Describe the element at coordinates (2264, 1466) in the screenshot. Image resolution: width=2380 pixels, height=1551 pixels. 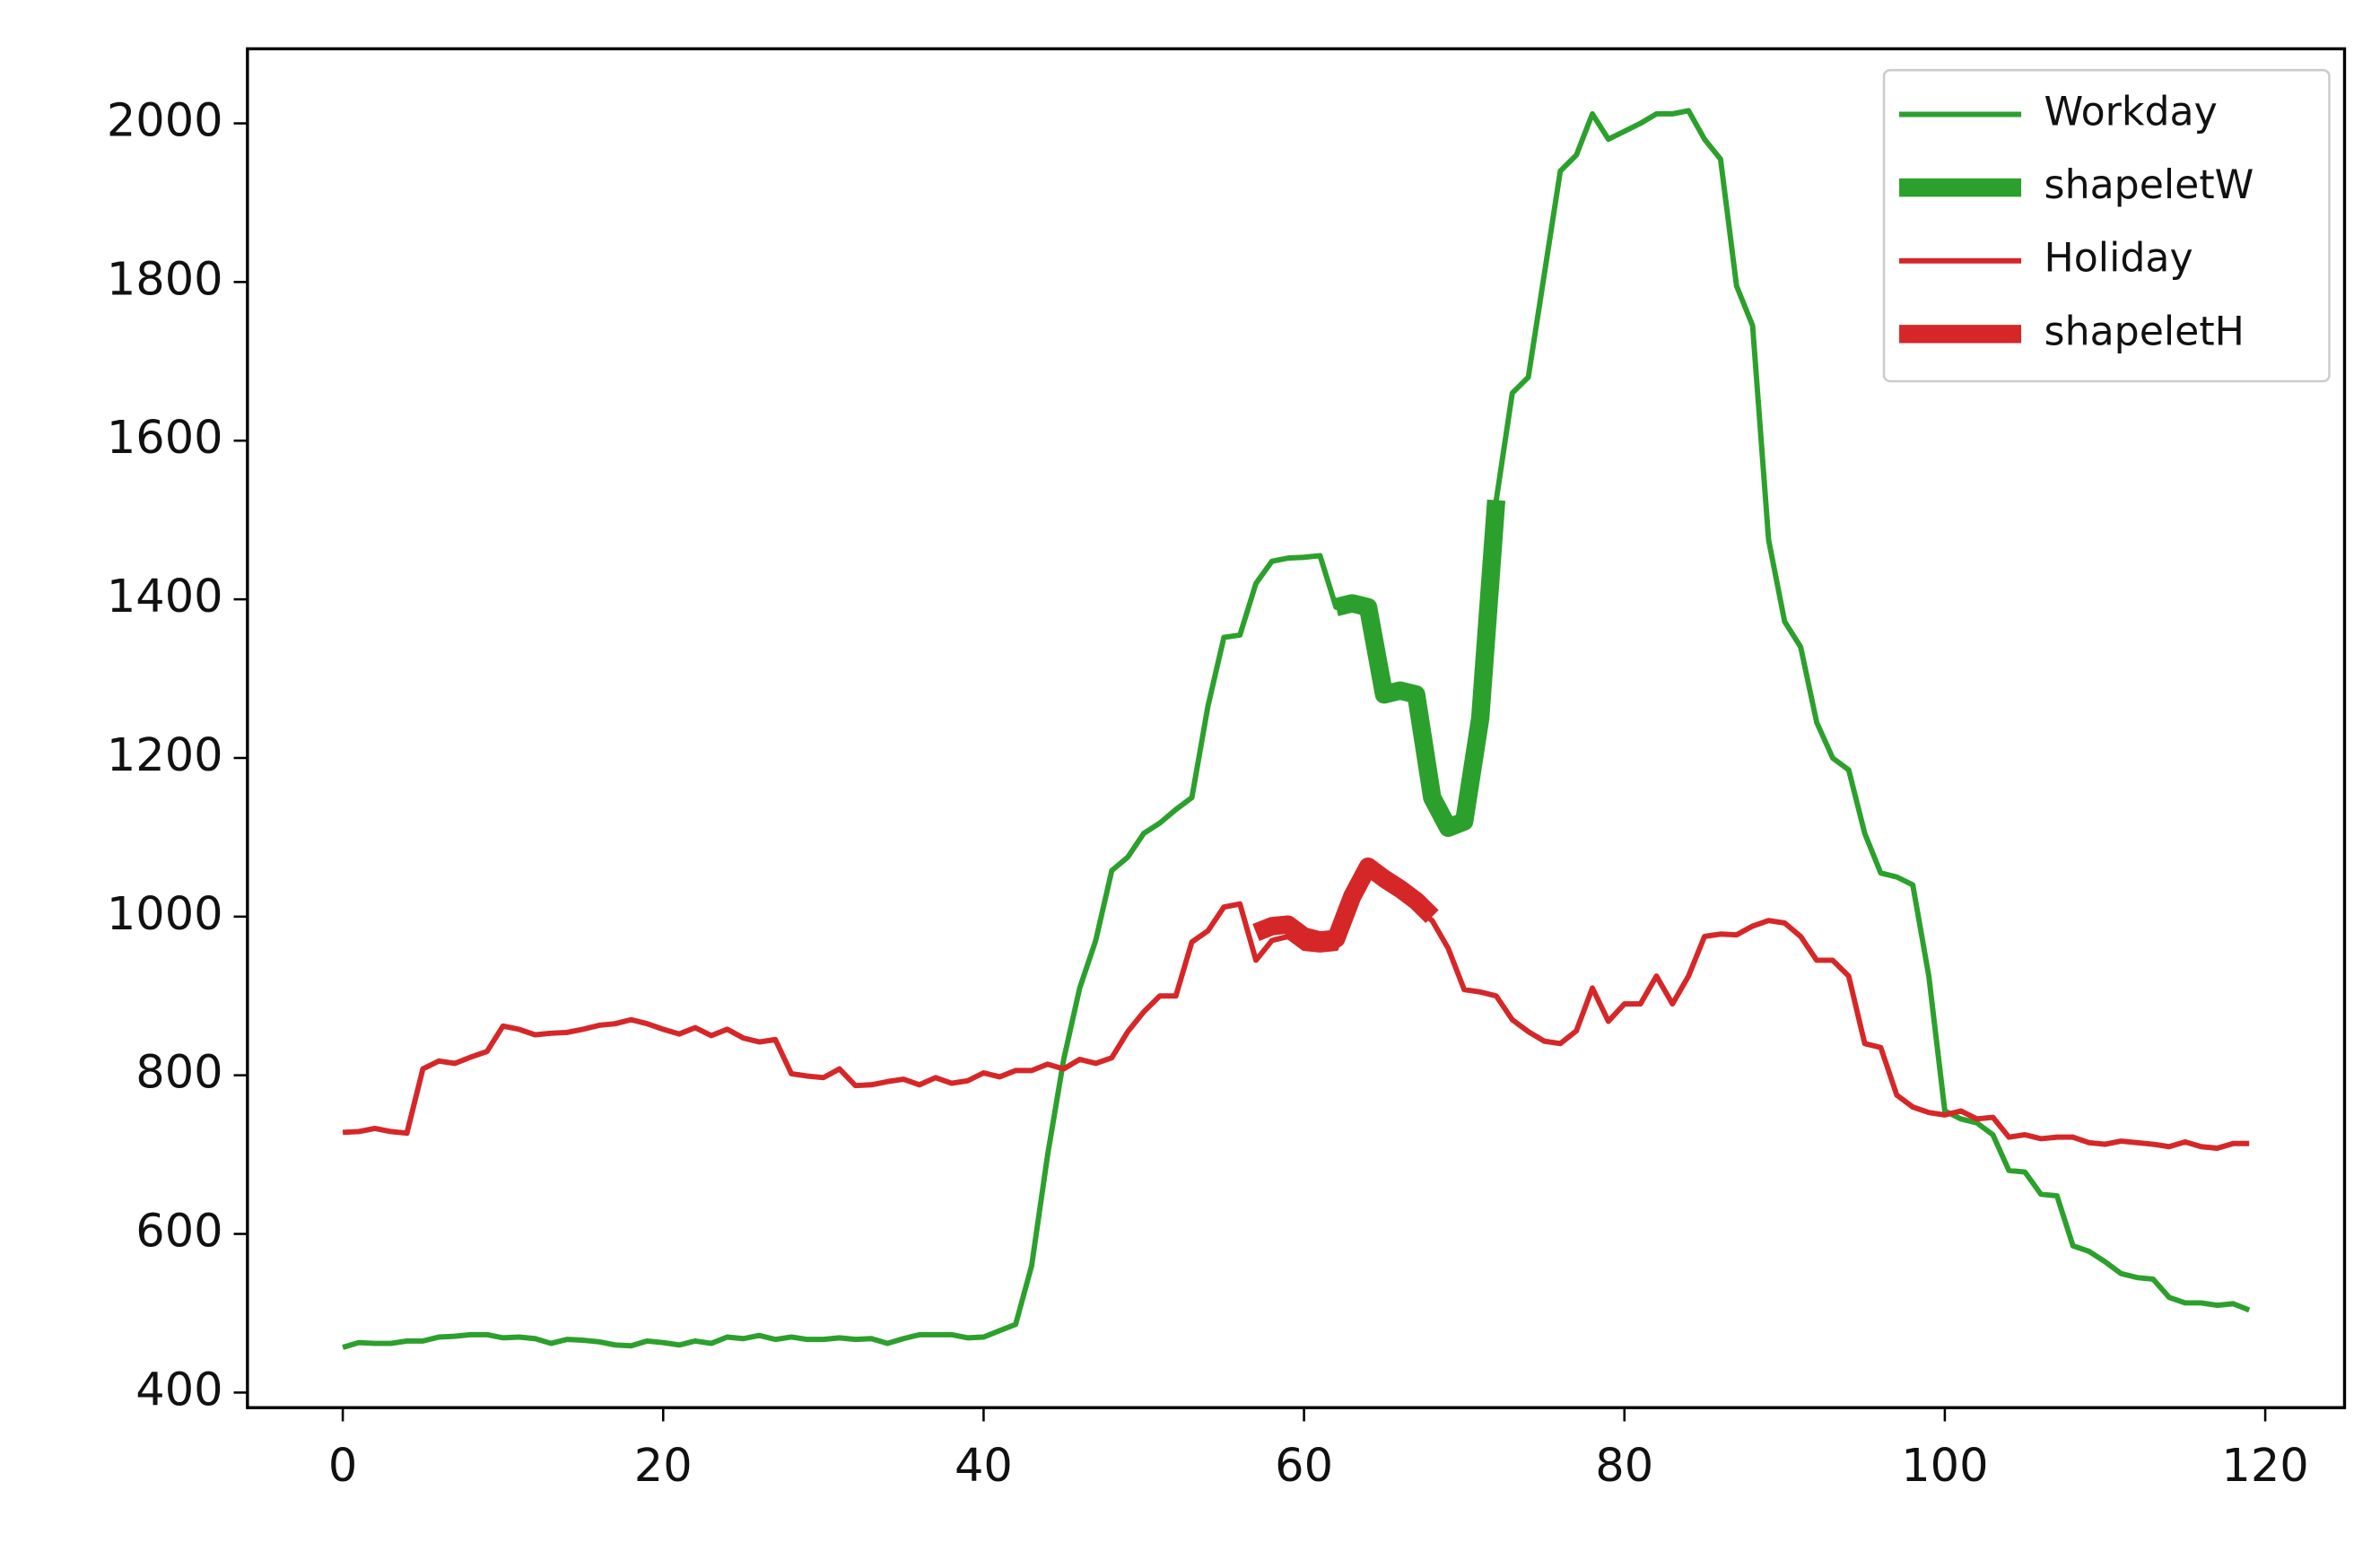
I see `x-tick-label: 120` at that location.